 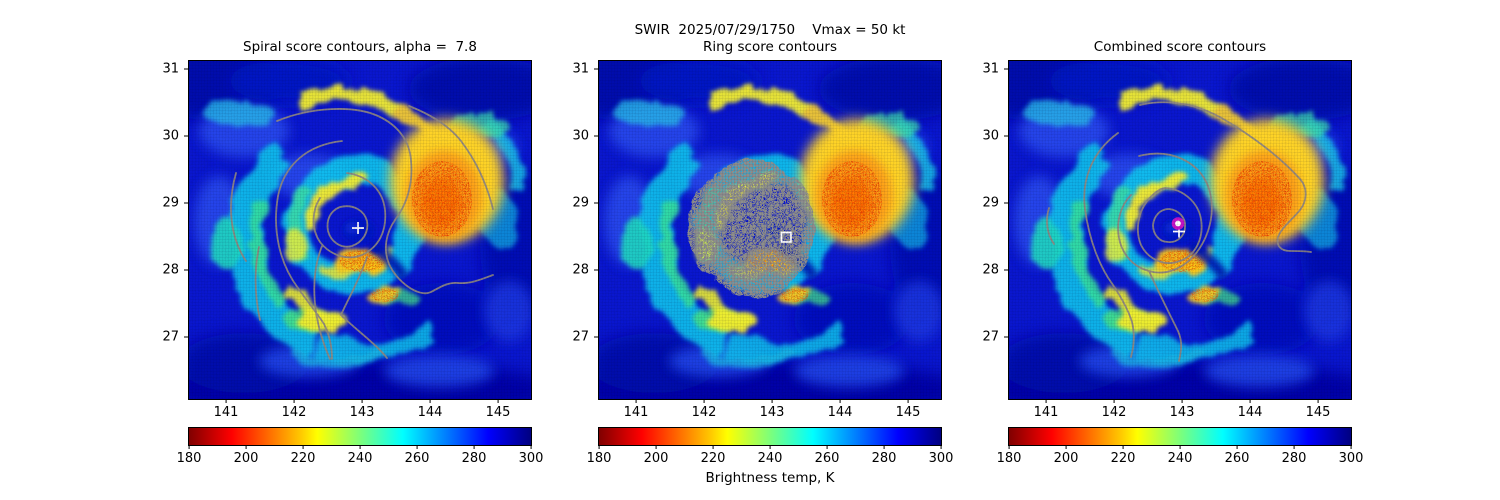 I want to click on panel-combined-title: Combined score contours, so click(x=1180, y=47).